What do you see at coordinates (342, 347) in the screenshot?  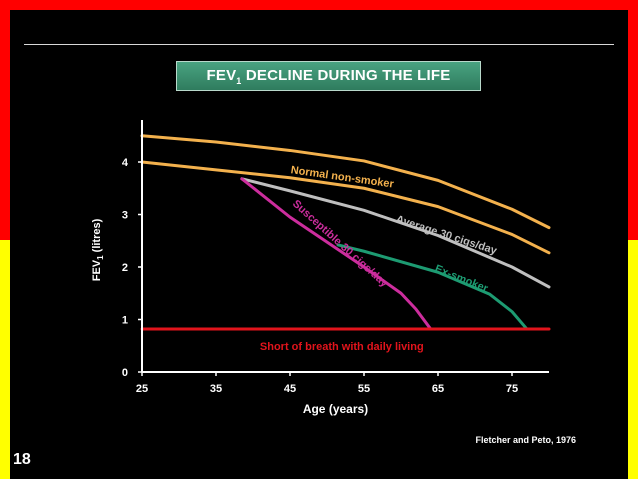 I see `annotation-short-of-breath-with-daily-living: Short of breath with daily living` at bounding box center [342, 347].